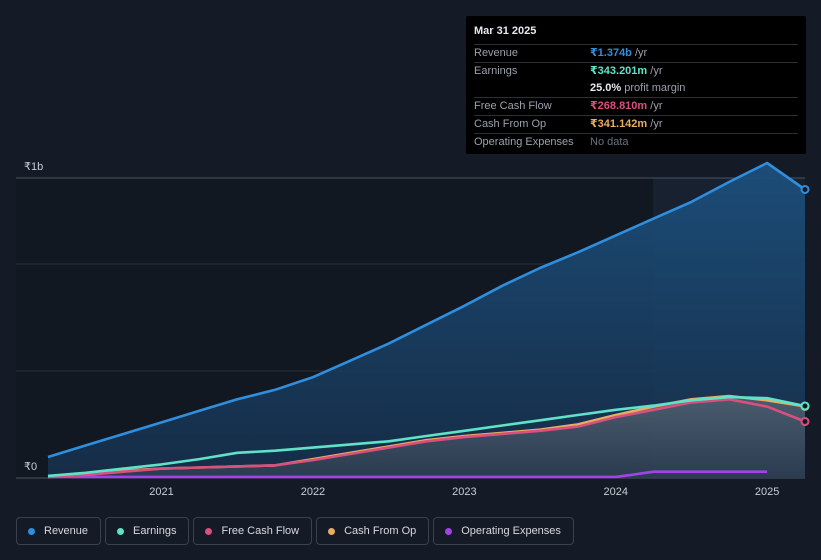 The height and width of the screenshot is (560, 821). I want to click on x-tick-label: 2021, so click(161, 492).